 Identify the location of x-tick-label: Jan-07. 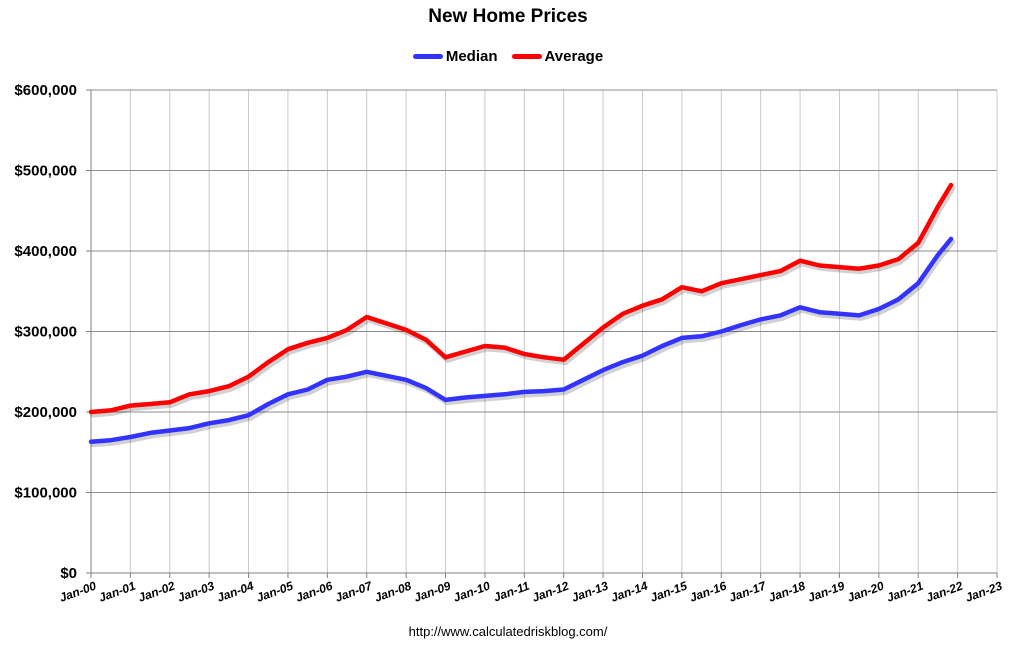
(354, 591).